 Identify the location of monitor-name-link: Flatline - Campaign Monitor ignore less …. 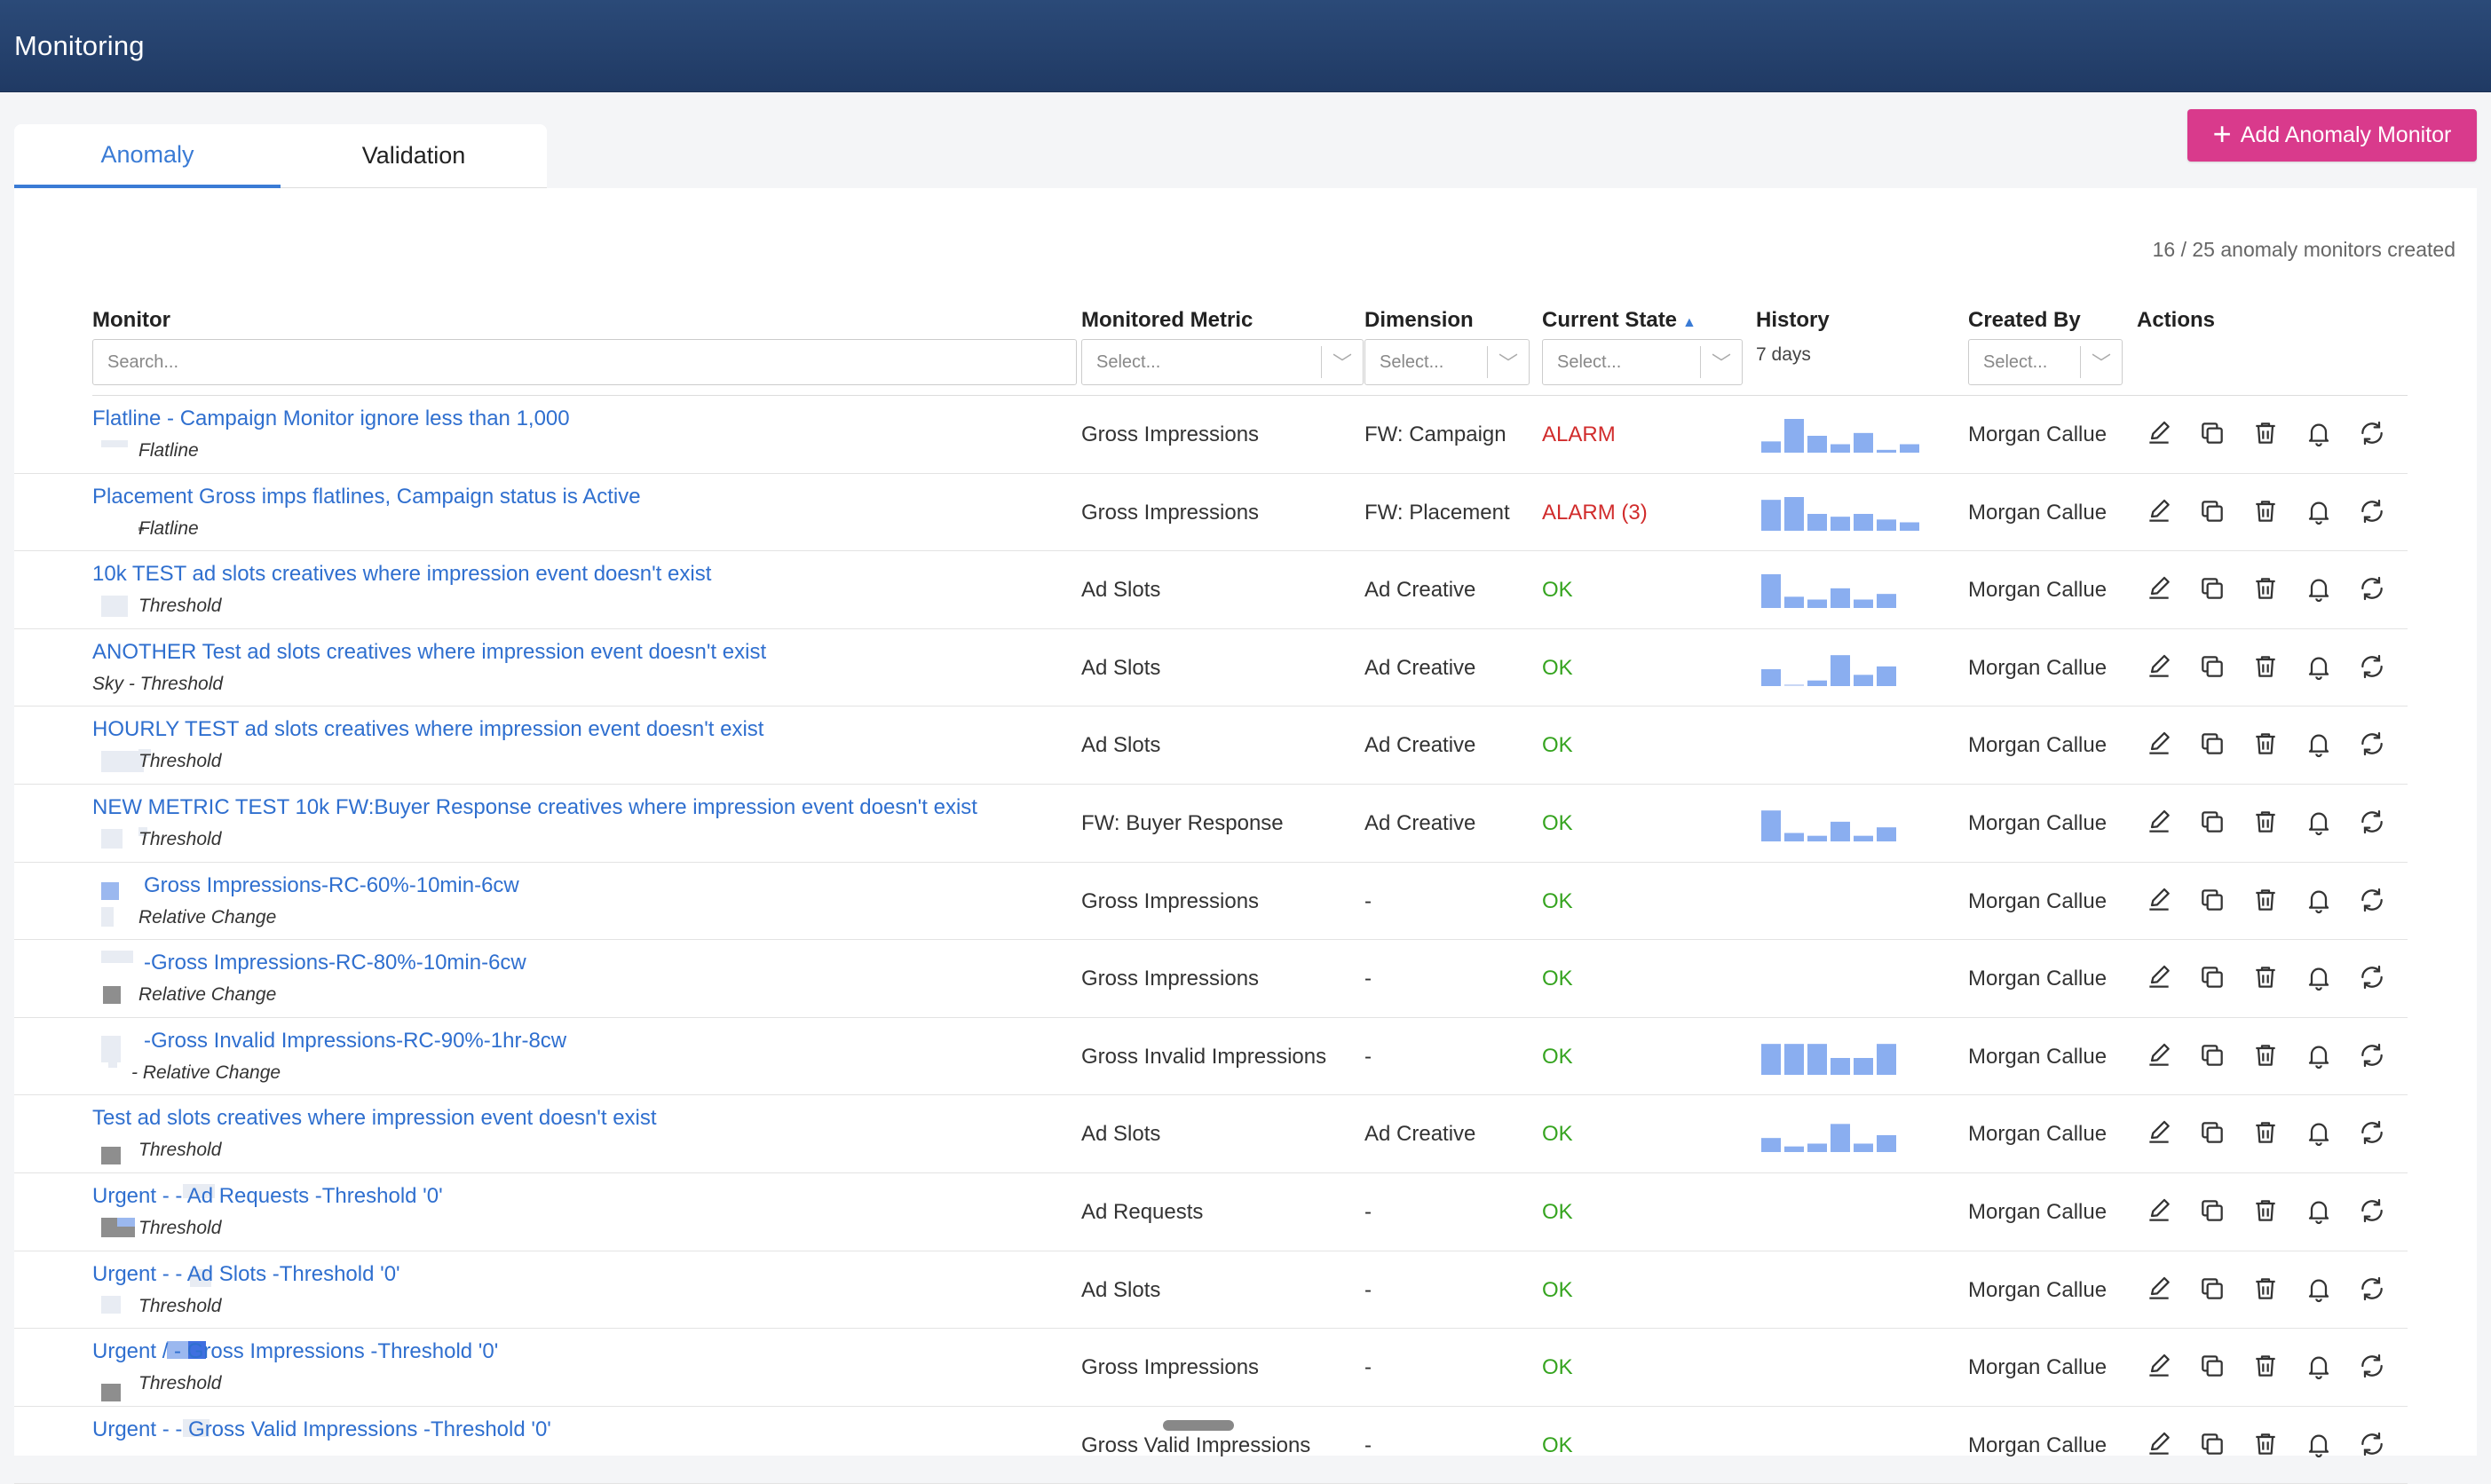
(331, 419).